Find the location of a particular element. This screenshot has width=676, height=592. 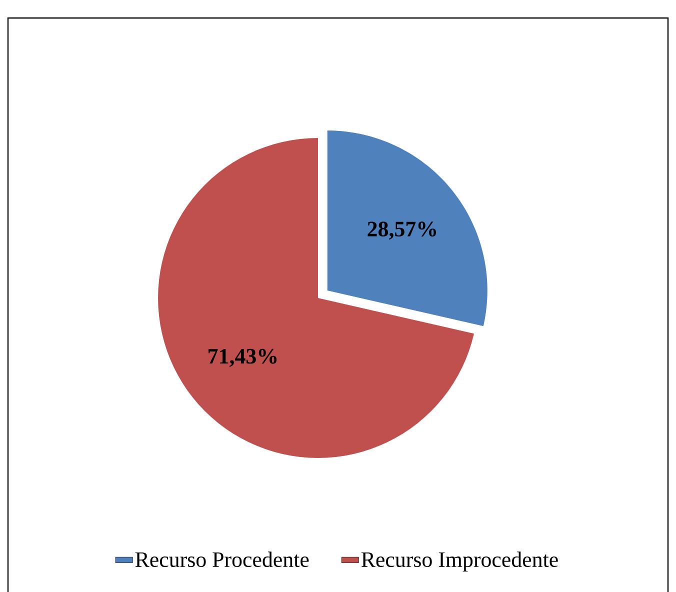

data-label: 28,57% is located at coordinates (402, 231).